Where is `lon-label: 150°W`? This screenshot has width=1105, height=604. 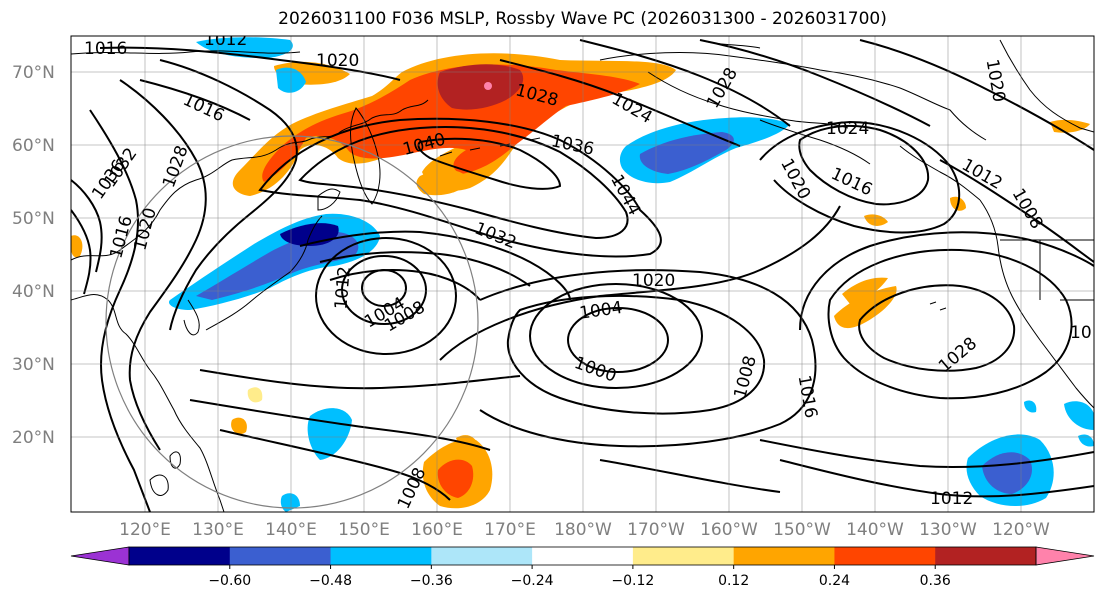
lon-label: 150°W is located at coordinates (802, 530).